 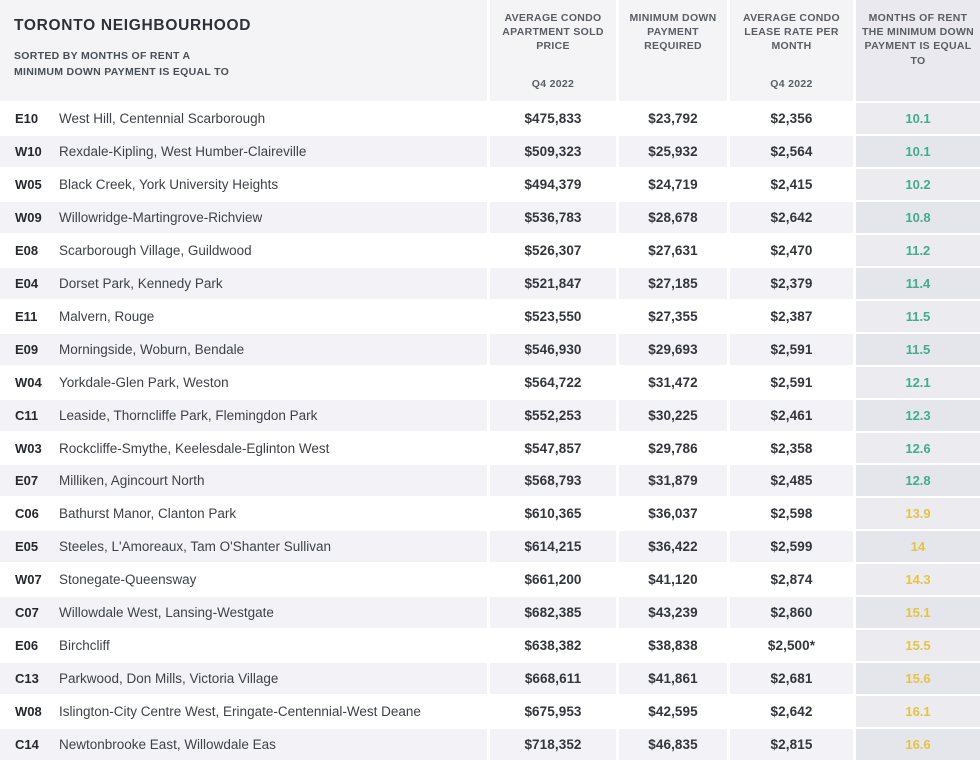 What do you see at coordinates (243, 382) in the screenshot?
I see `neighbourhood-cell: W04 Yorkdale-Glen Park, Weston` at bounding box center [243, 382].